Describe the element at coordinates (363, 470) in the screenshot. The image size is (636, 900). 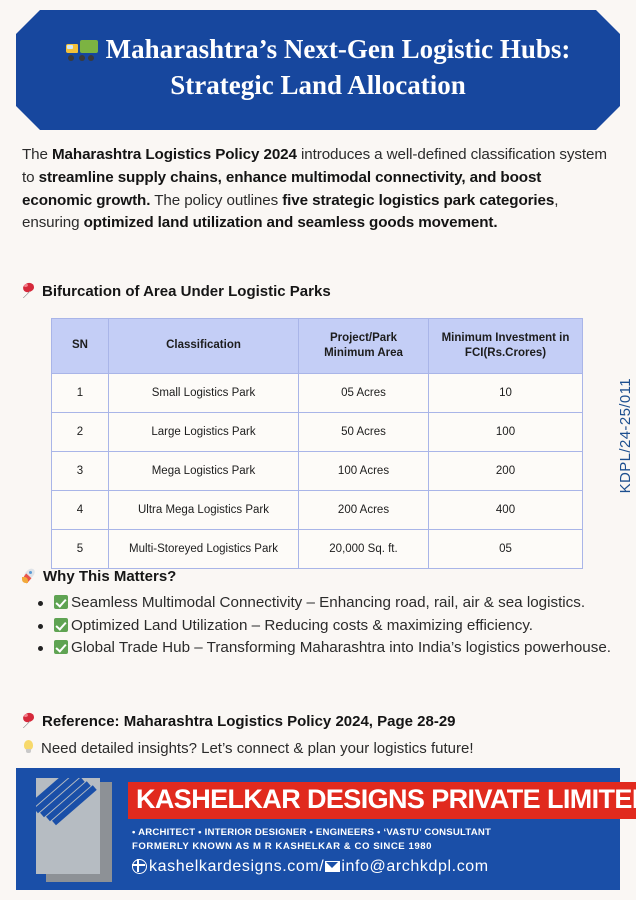
I see `cell-area: 100 Acres` at that location.